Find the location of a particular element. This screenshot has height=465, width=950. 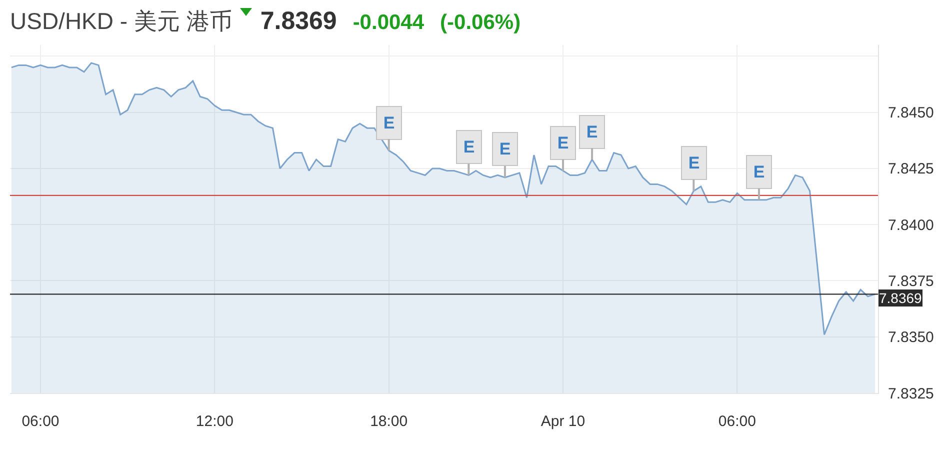

y-tick-label: 7.8325 is located at coordinates (911, 393).